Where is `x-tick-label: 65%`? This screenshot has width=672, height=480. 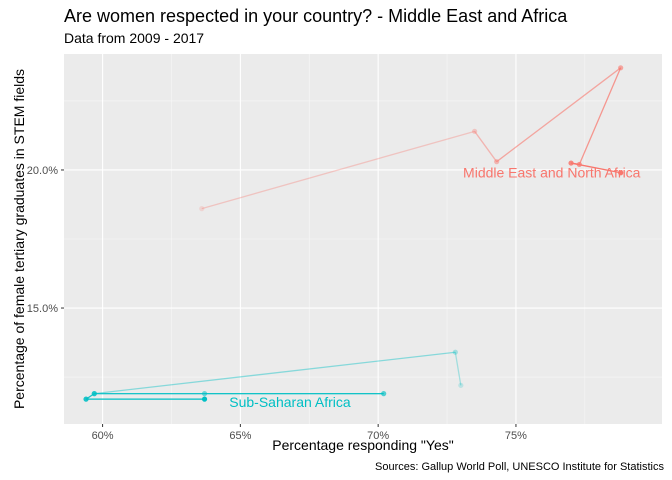
x-tick-label: 65% is located at coordinates (240, 436).